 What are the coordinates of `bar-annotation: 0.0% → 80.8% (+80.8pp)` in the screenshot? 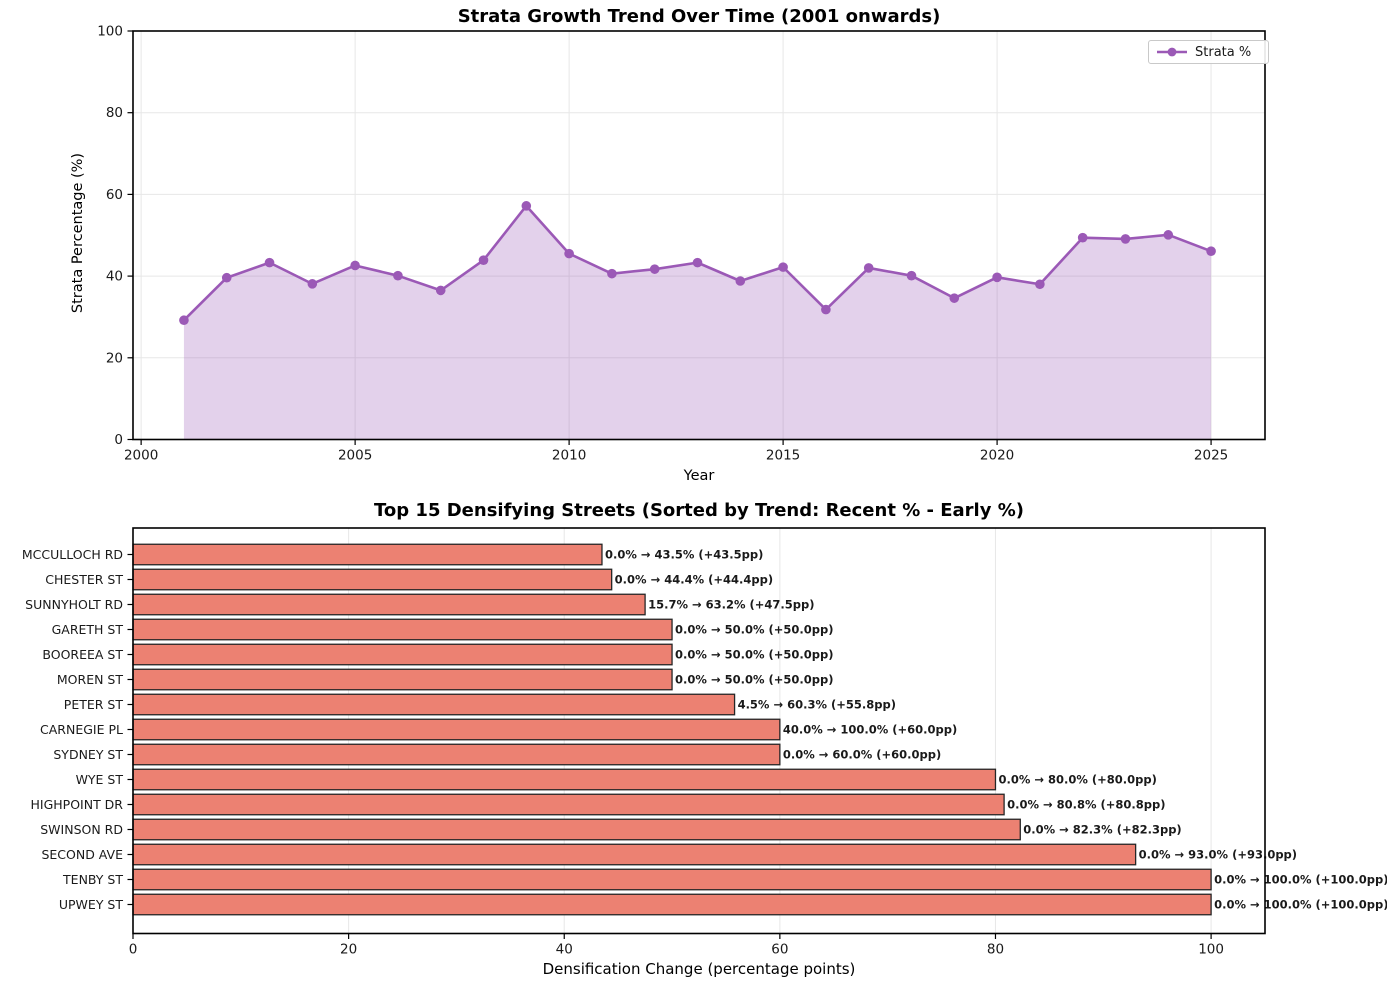 It's located at (1086, 805).